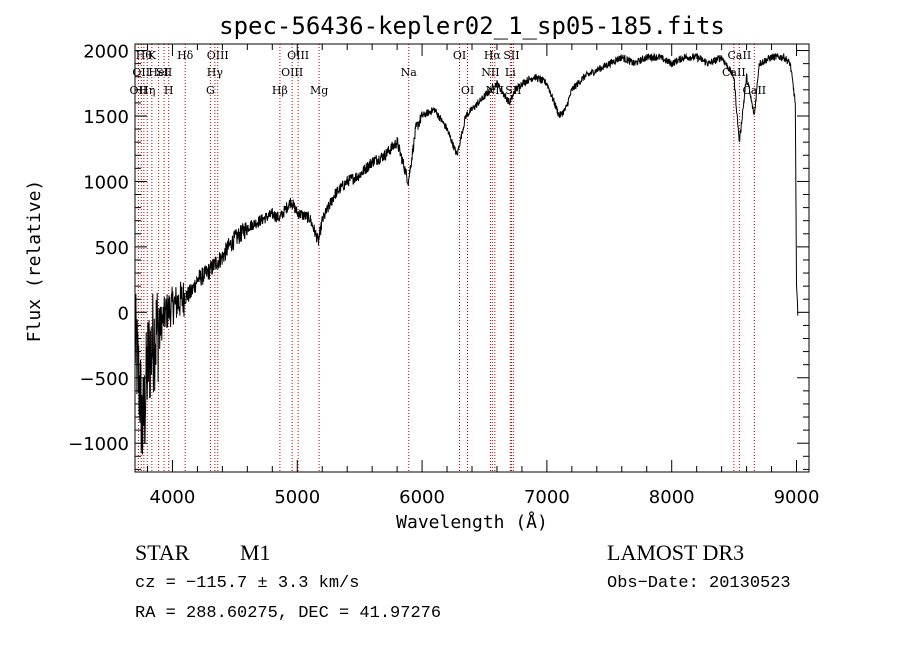  I want to click on line-marker-label: G, so click(210, 90).